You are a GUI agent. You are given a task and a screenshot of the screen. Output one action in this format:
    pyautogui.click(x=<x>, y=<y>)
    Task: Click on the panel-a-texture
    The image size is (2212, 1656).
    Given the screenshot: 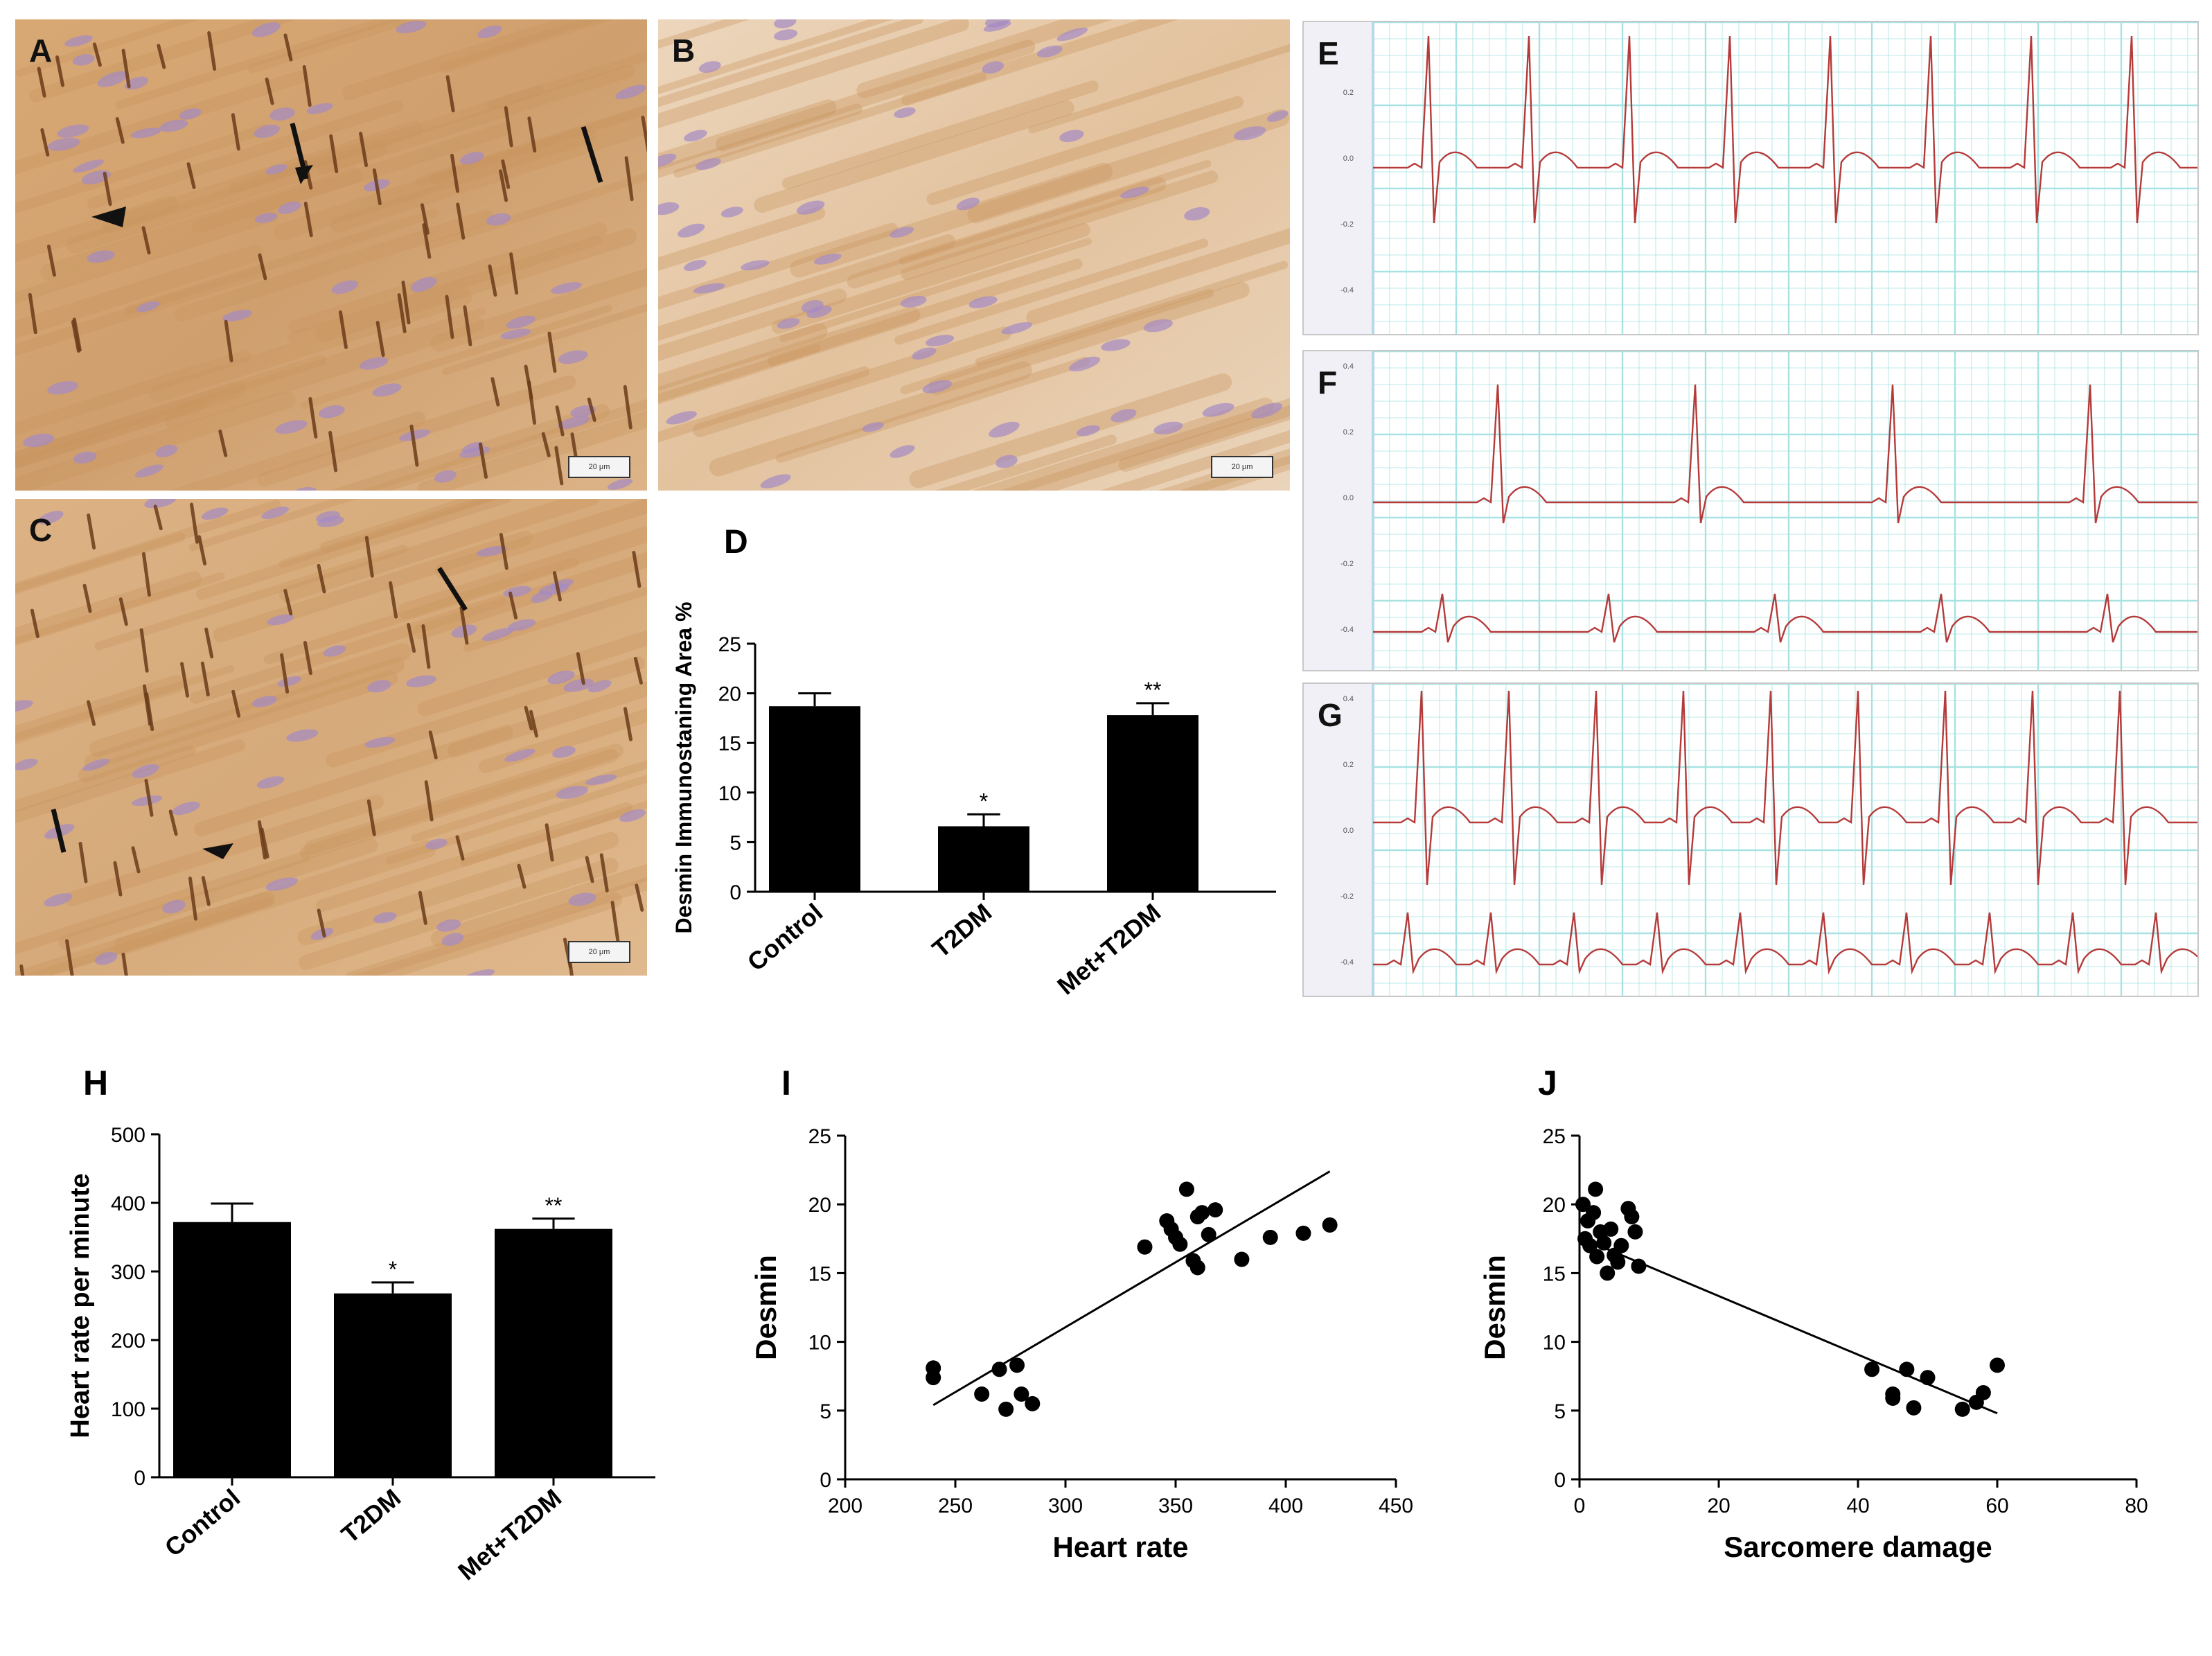 What is the action you would take?
    pyautogui.click(x=331, y=255)
    